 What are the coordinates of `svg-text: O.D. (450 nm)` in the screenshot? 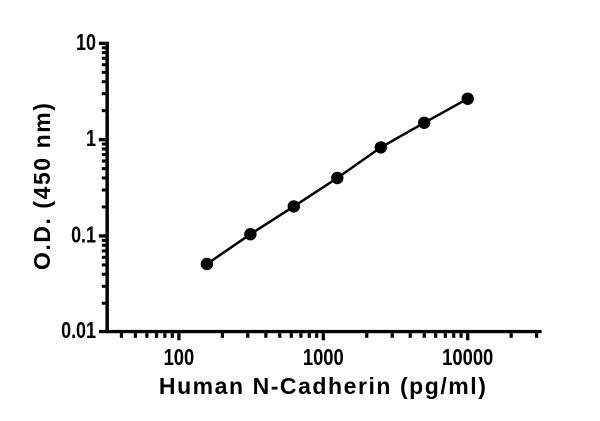 It's located at (42, 186).